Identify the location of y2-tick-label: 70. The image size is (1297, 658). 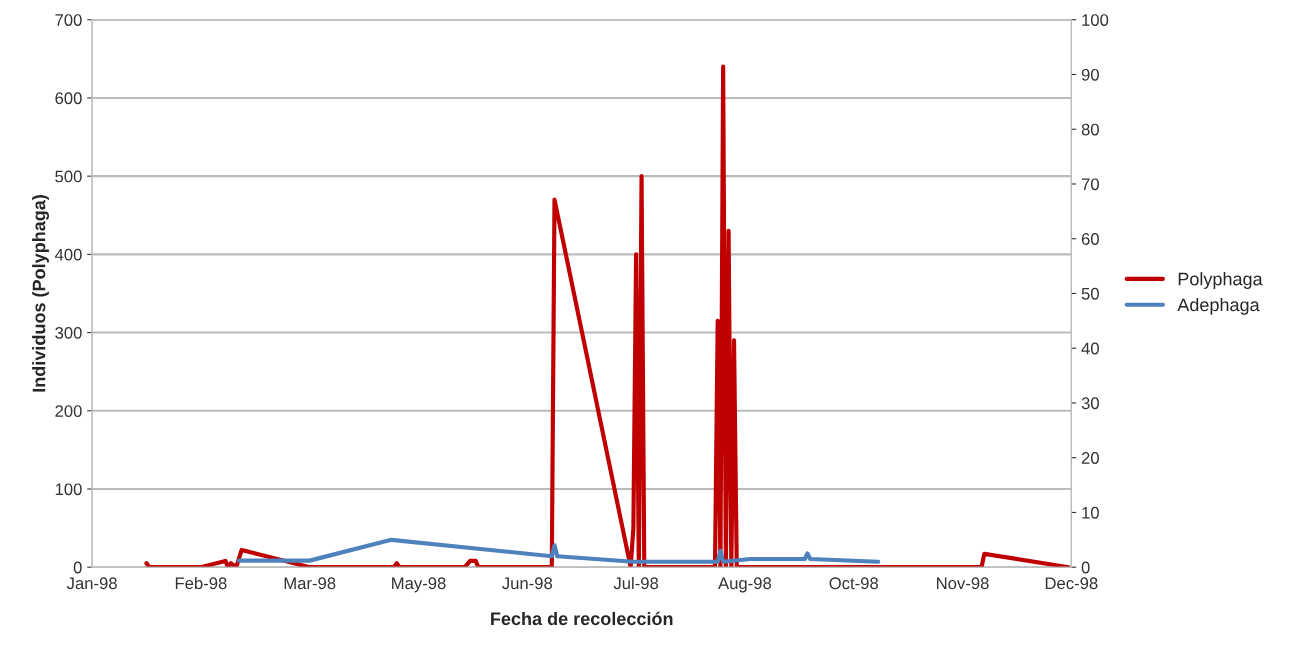
(1090, 184).